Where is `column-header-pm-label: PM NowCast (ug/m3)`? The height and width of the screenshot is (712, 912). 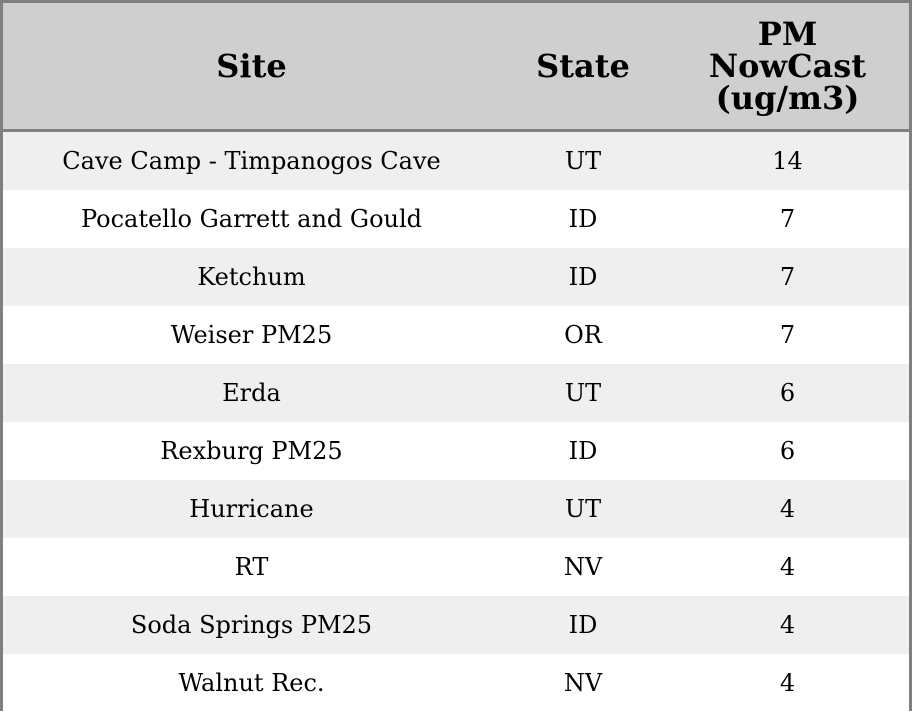
column-header-pm-label: PM NowCast (ug/m3) is located at coordinates (787, 66).